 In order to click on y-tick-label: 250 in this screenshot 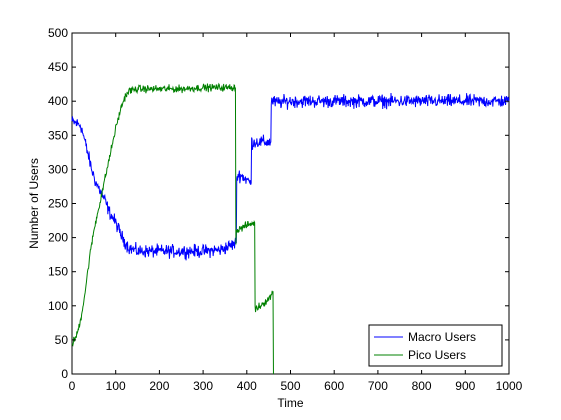, I will do `click(58, 204)`.